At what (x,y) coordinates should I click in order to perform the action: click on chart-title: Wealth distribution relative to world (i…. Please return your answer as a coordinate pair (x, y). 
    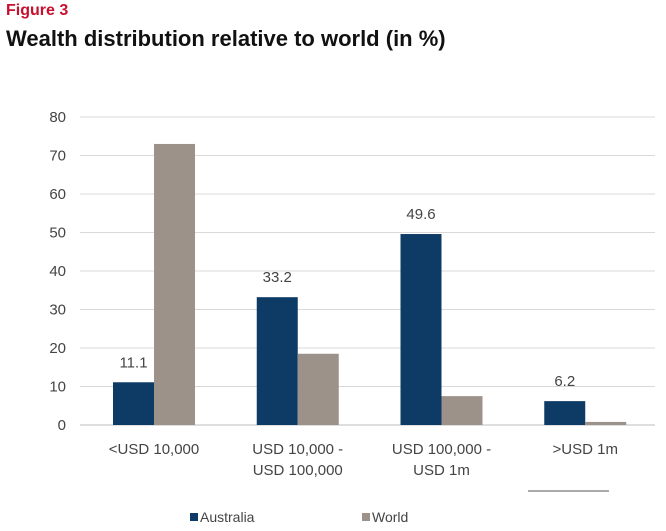
    Looking at the image, I should click on (226, 38).